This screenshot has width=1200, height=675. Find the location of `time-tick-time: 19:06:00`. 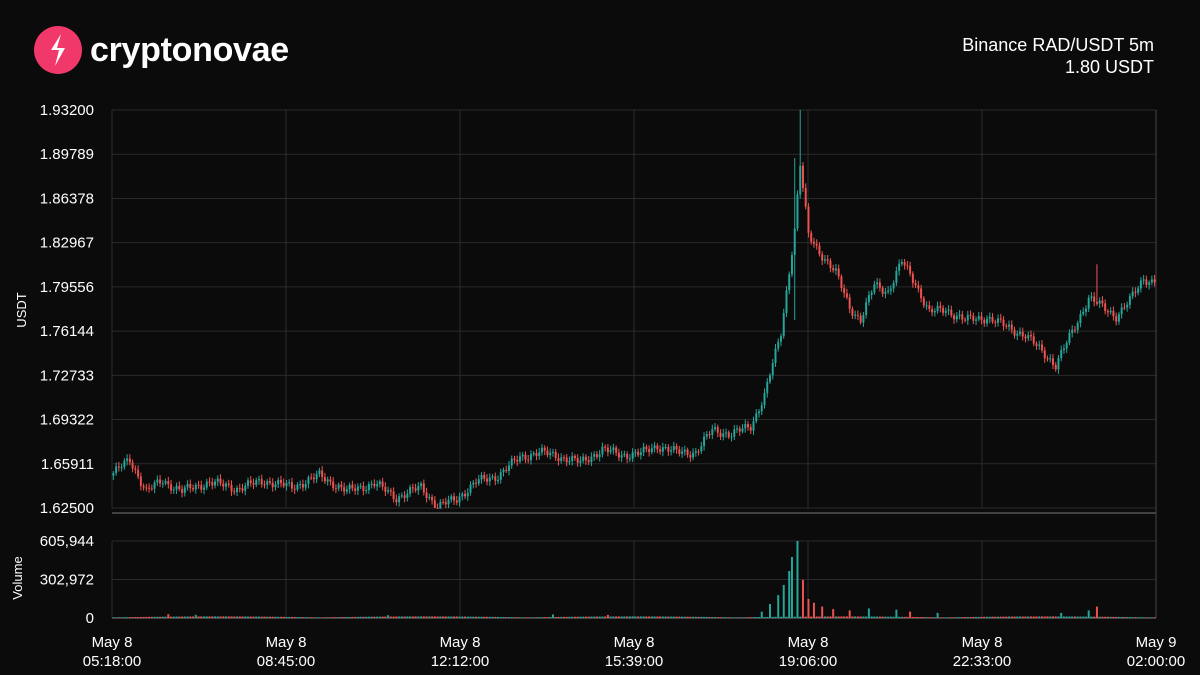

time-tick-time: 19:06:00 is located at coordinates (808, 661).